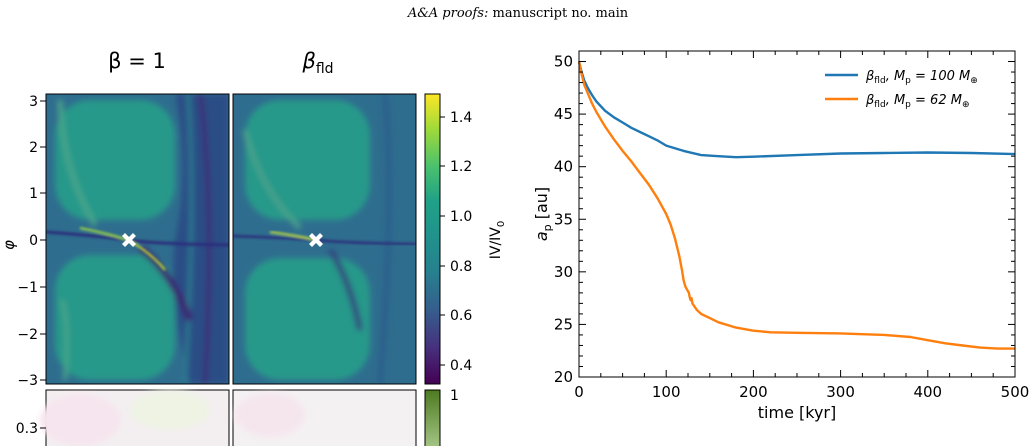 The image size is (1036, 446). I want to click on lower-y-tick: 0.3, so click(27, 429).